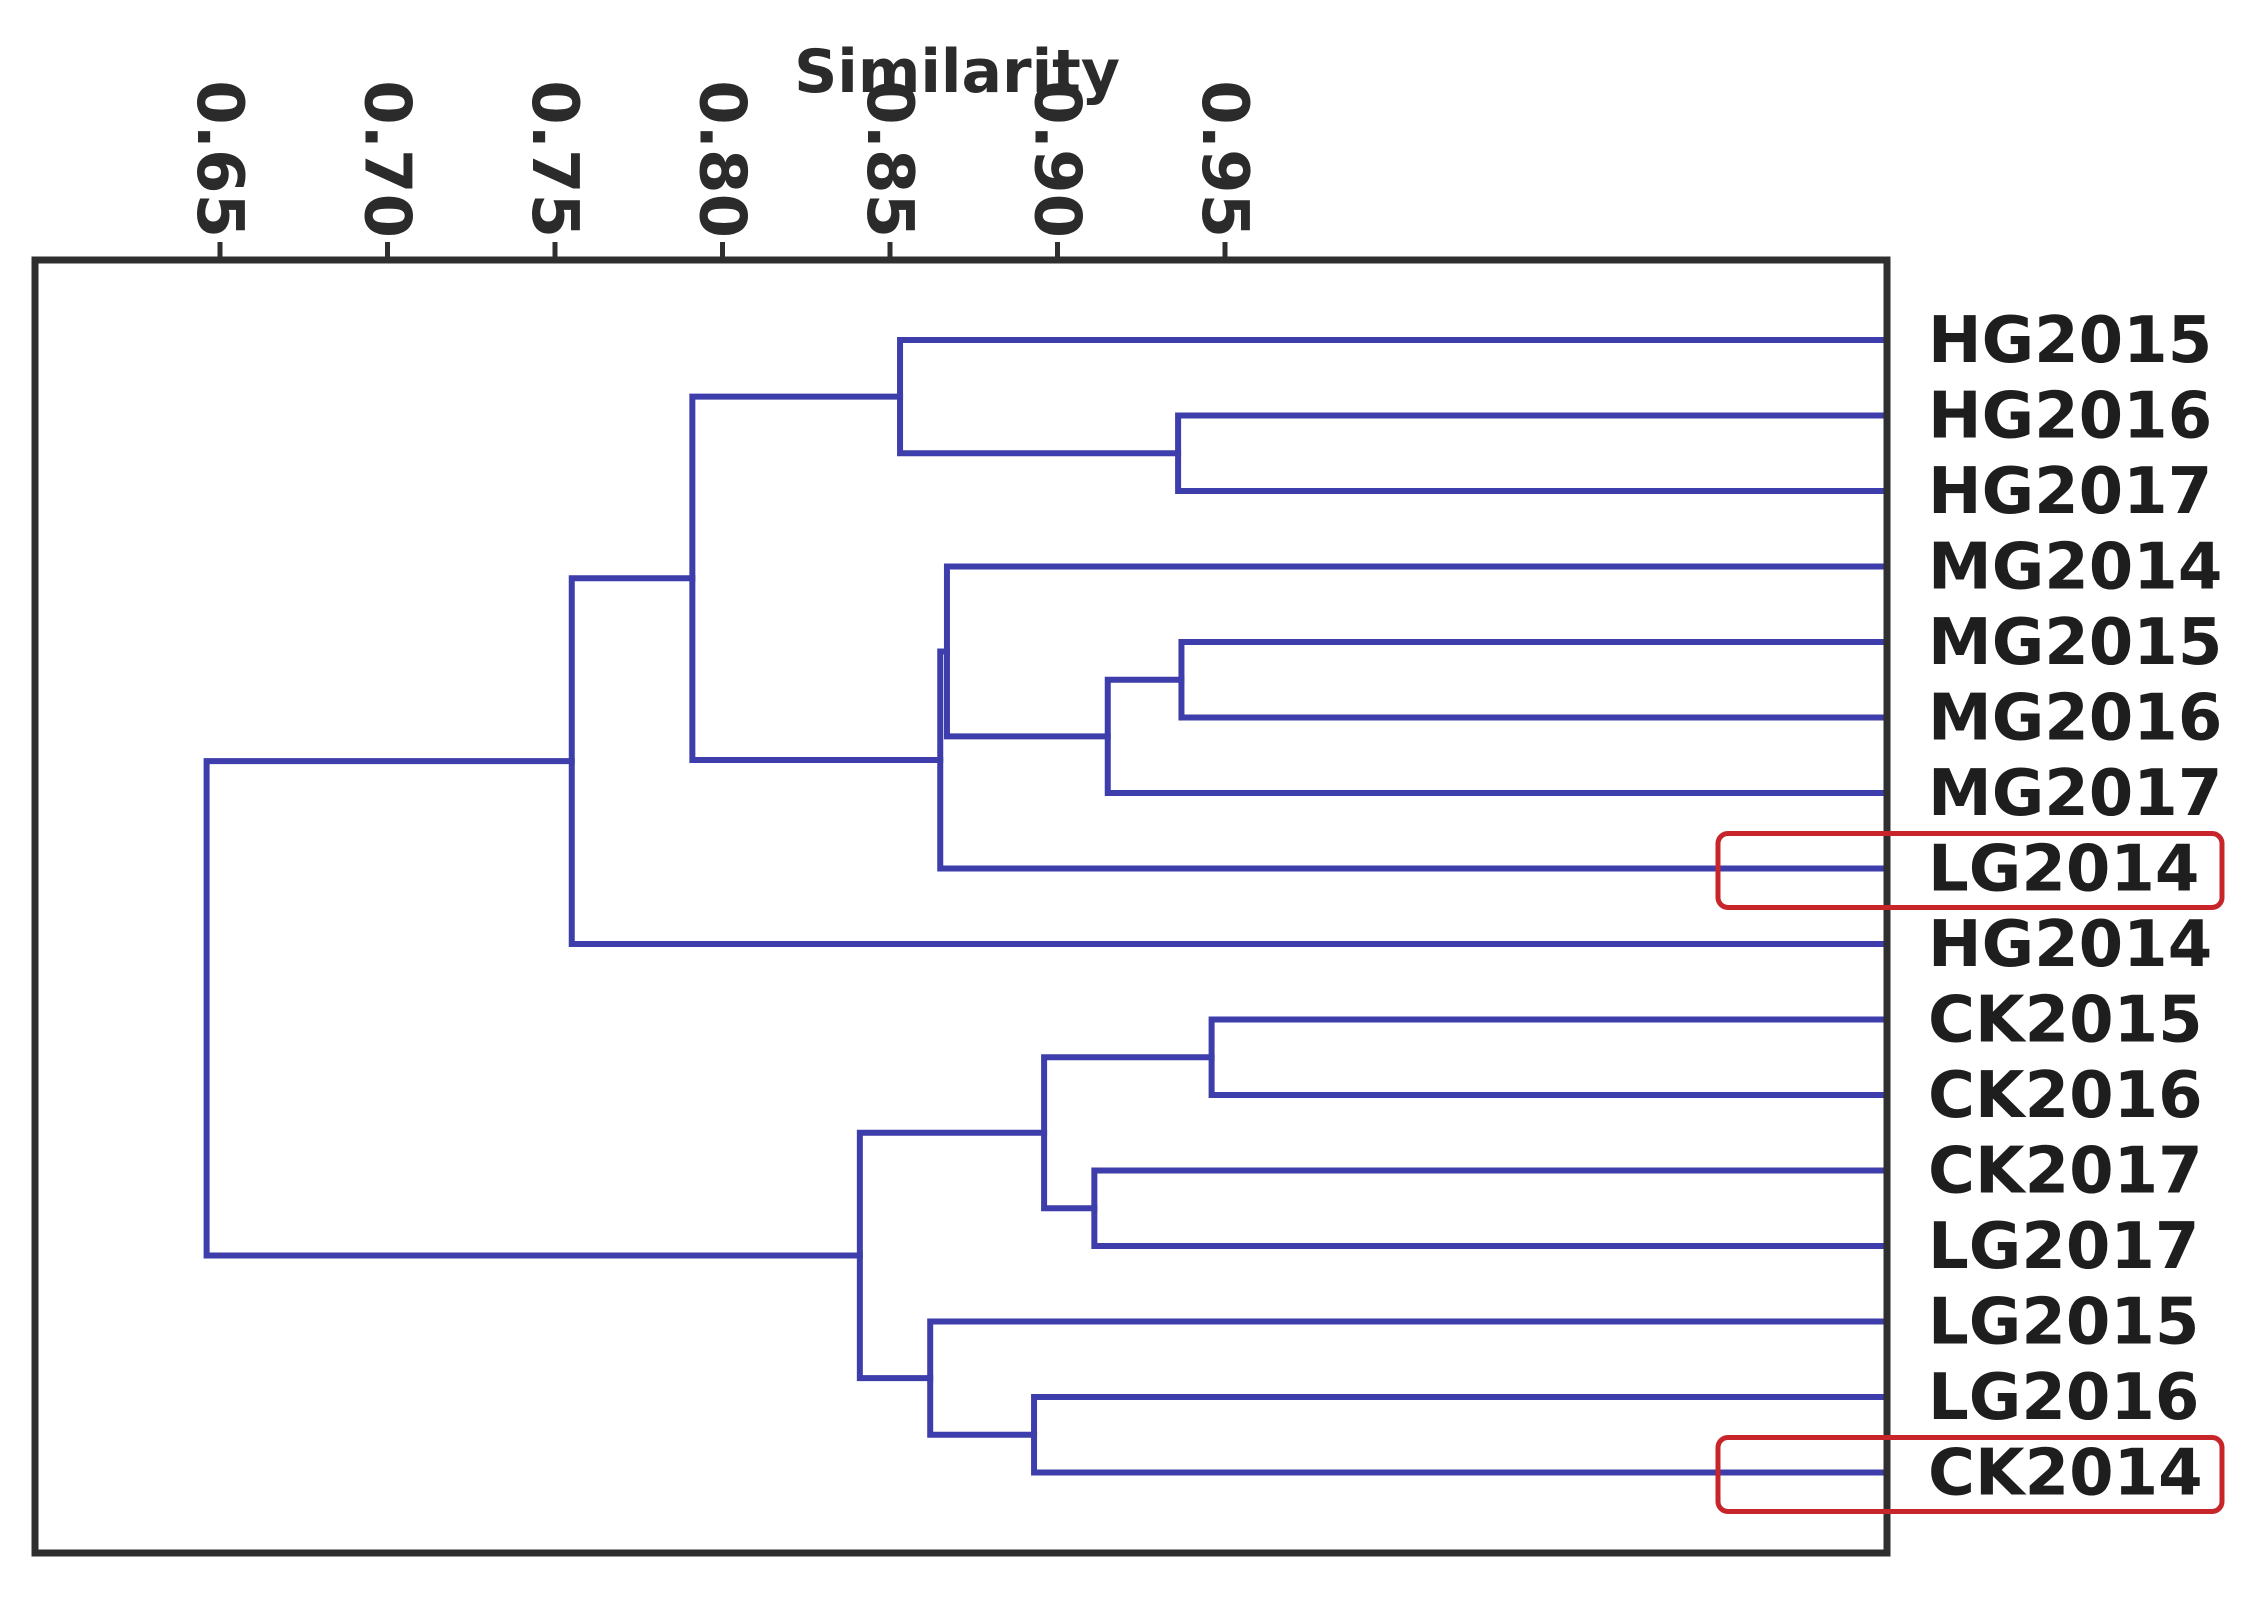 Image resolution: width=2257 pixels, height=1599 pixels. I want to click on leaf-label-lg2014: LG2014, so click(2063, 870).